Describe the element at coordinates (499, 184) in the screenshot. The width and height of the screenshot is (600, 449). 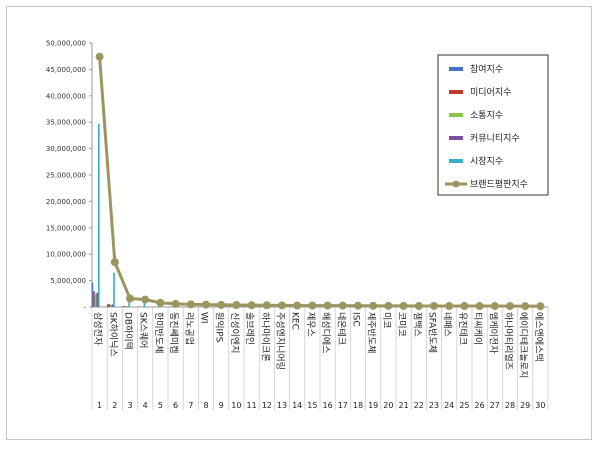
I see `legend-entry: 브랜드평판지수` at that location.